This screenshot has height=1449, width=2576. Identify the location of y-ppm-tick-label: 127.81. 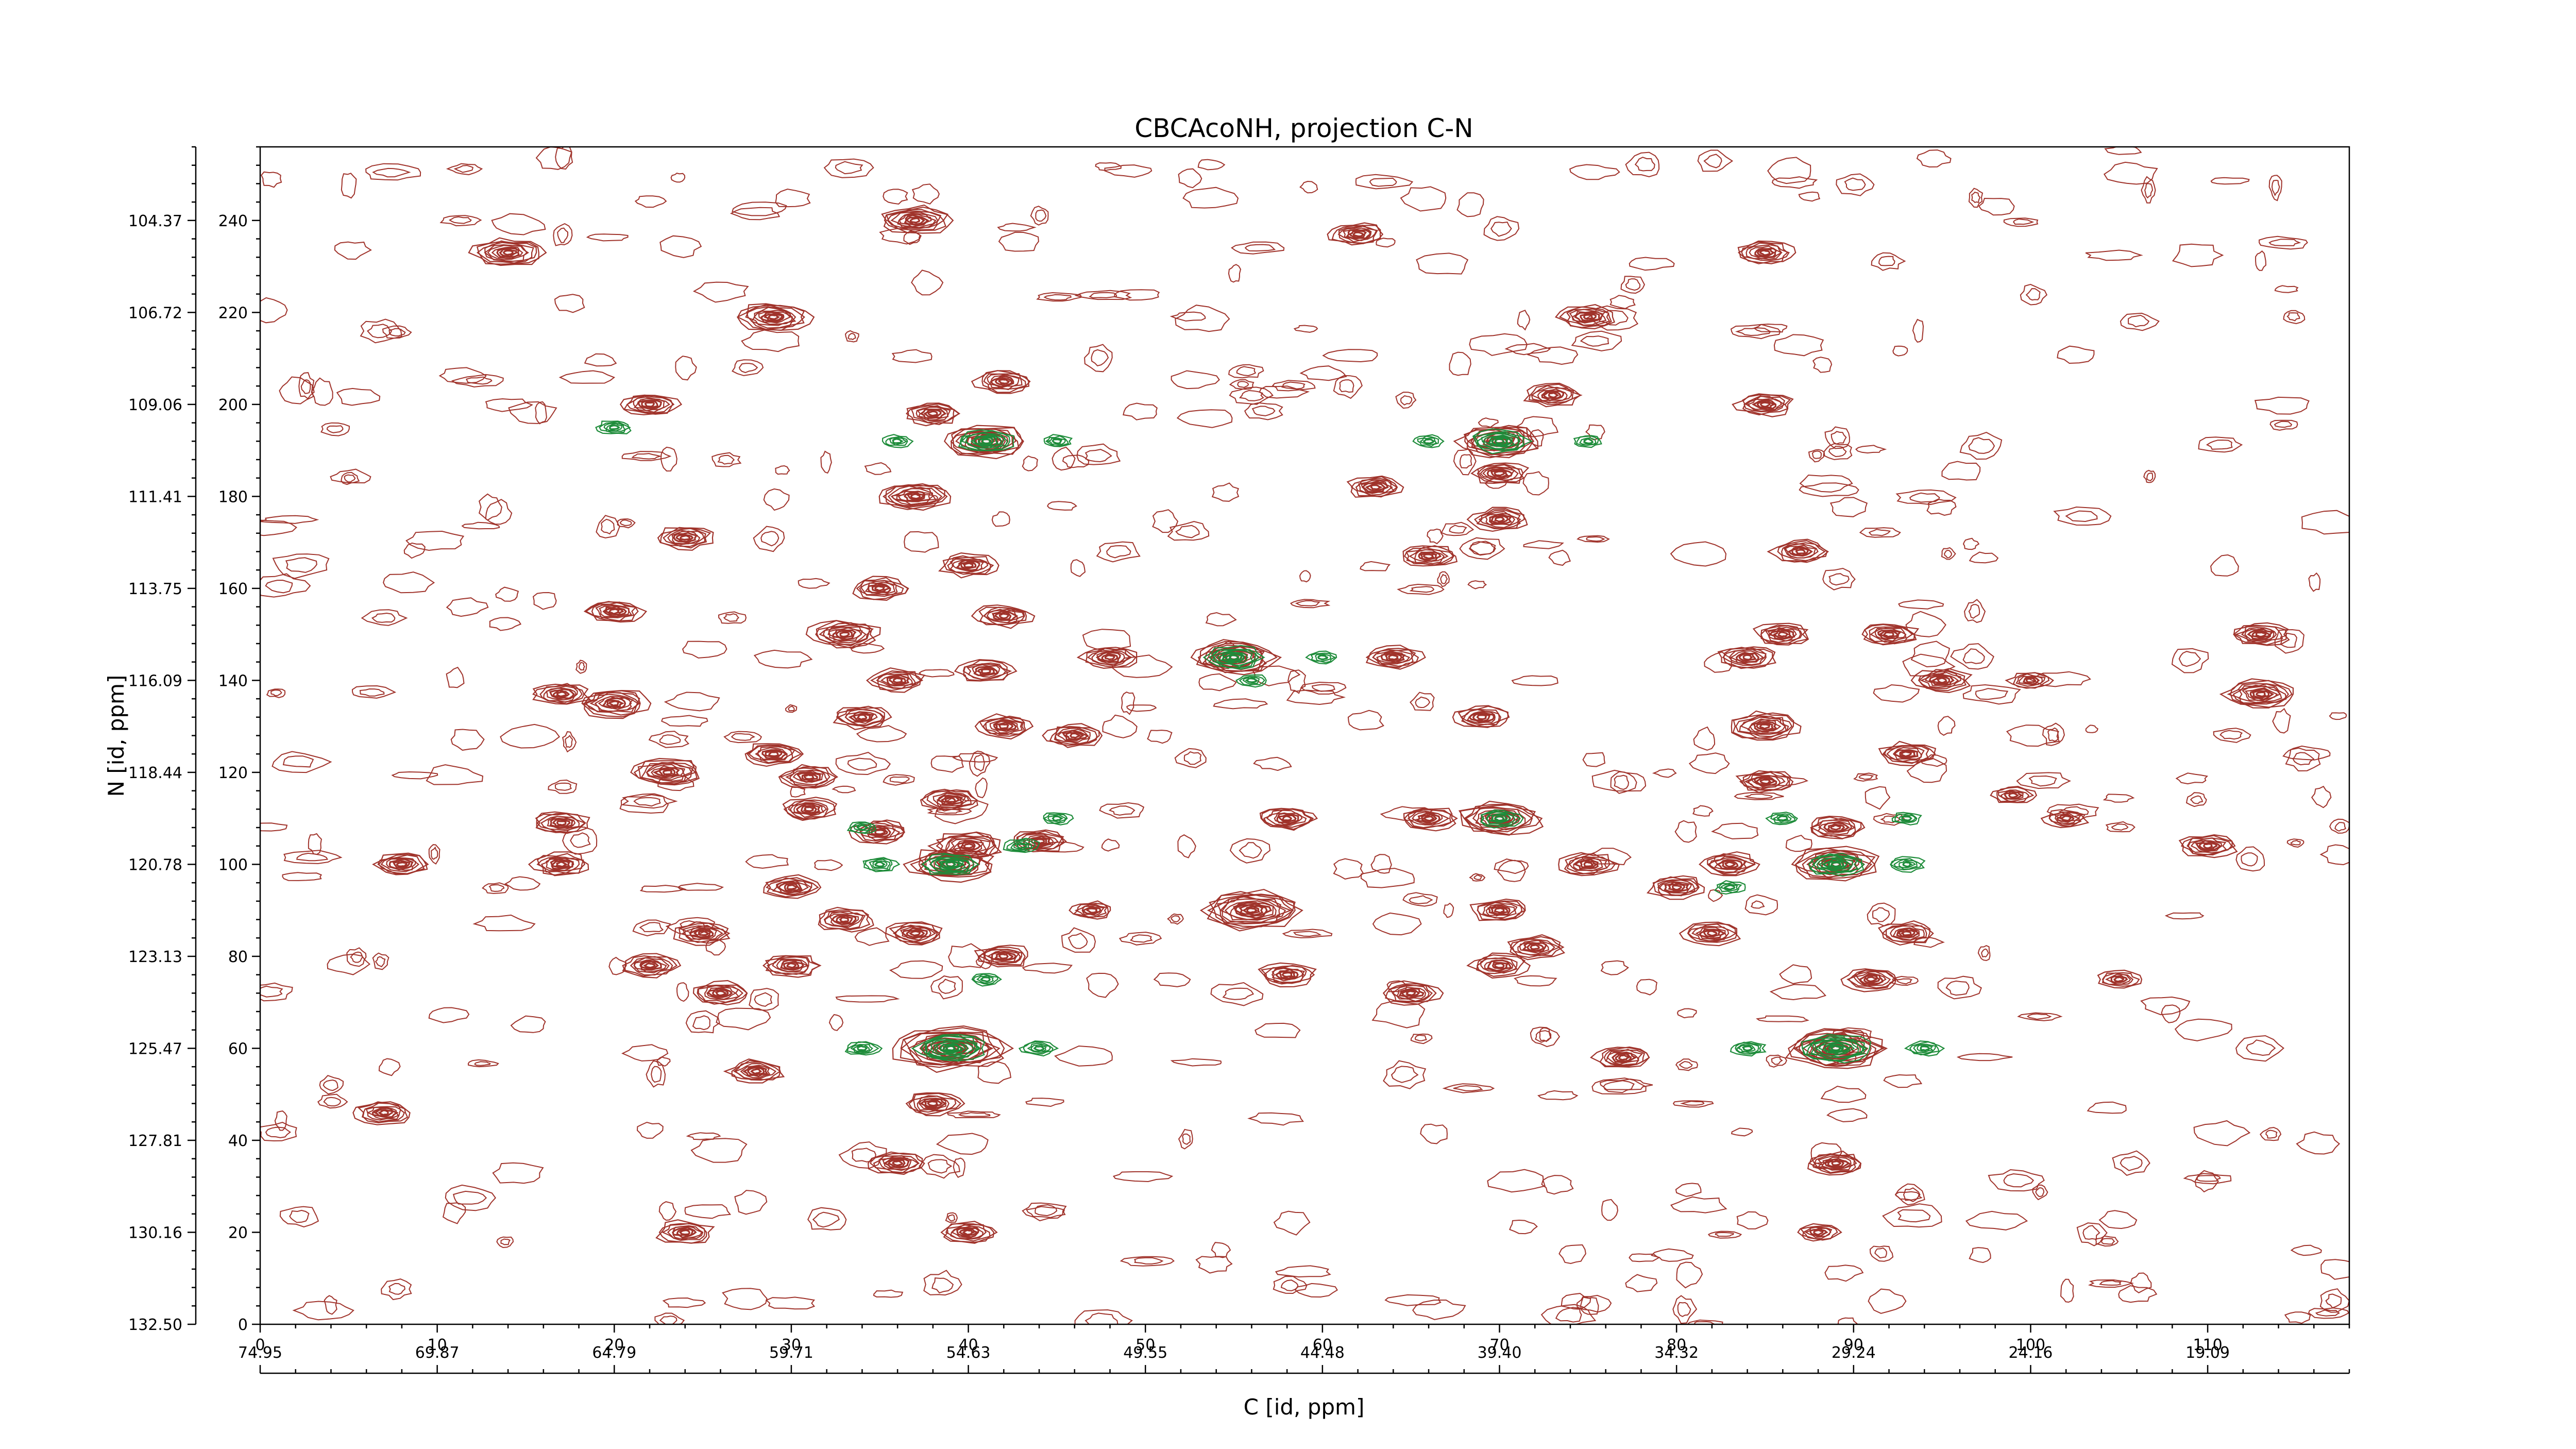
(155, 1141).